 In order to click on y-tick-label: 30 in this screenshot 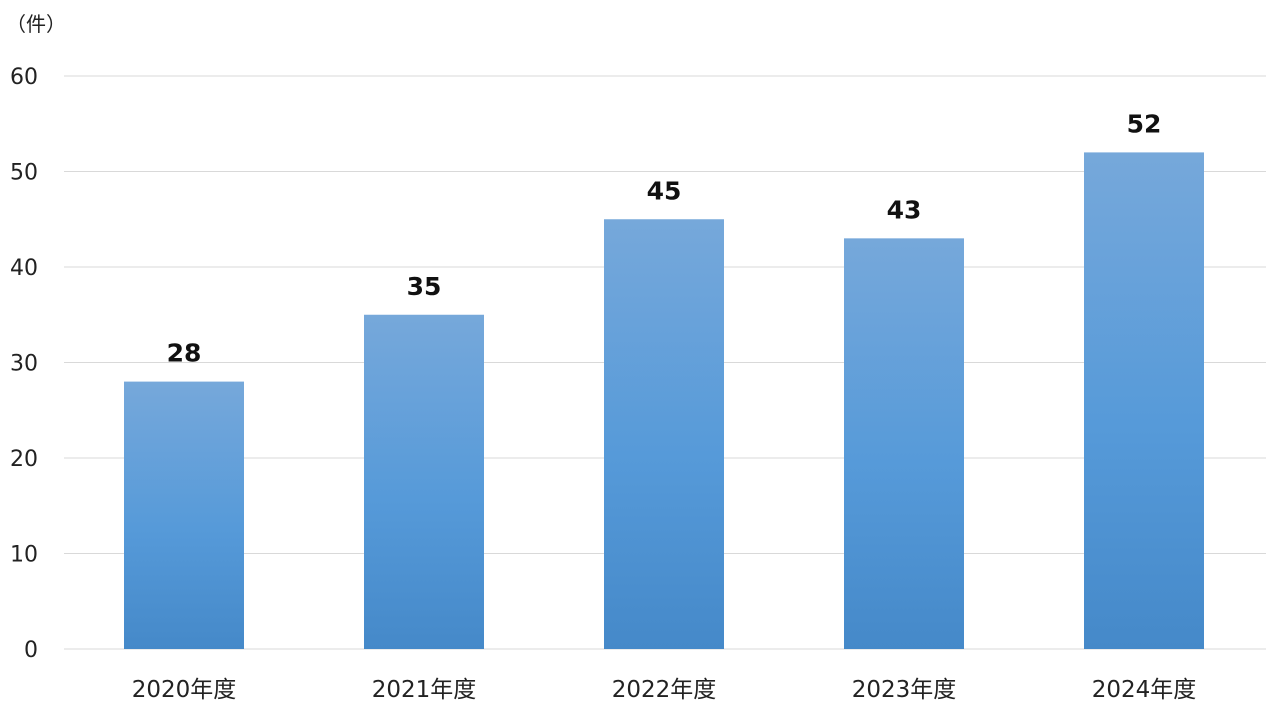, I will do `click(24, 364)`.